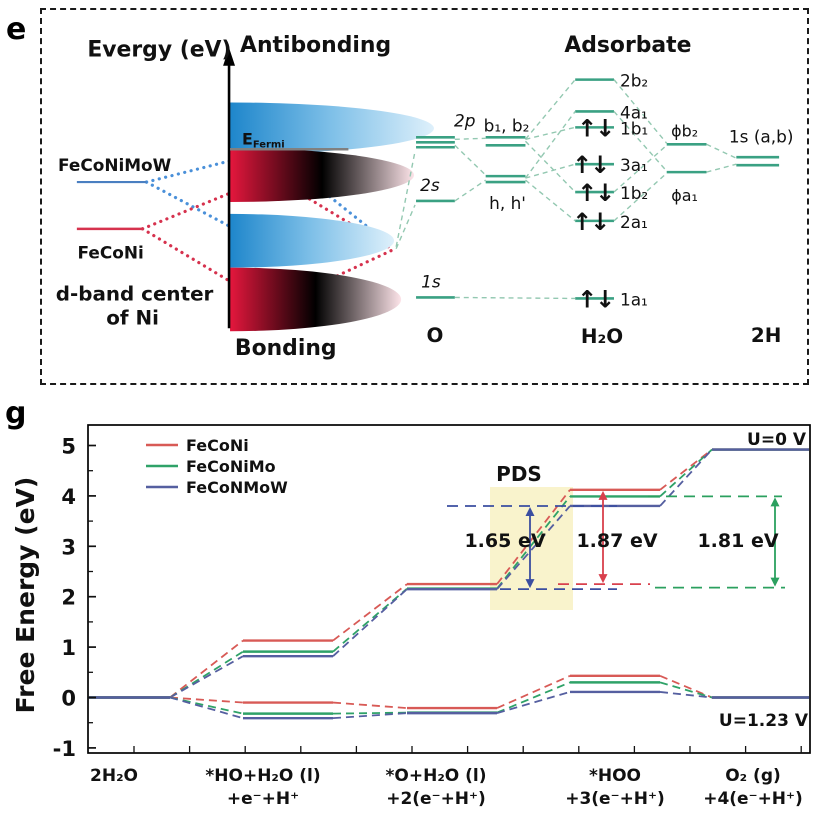  I want to click on mo-hh-label: h, h', so click(507, 203).